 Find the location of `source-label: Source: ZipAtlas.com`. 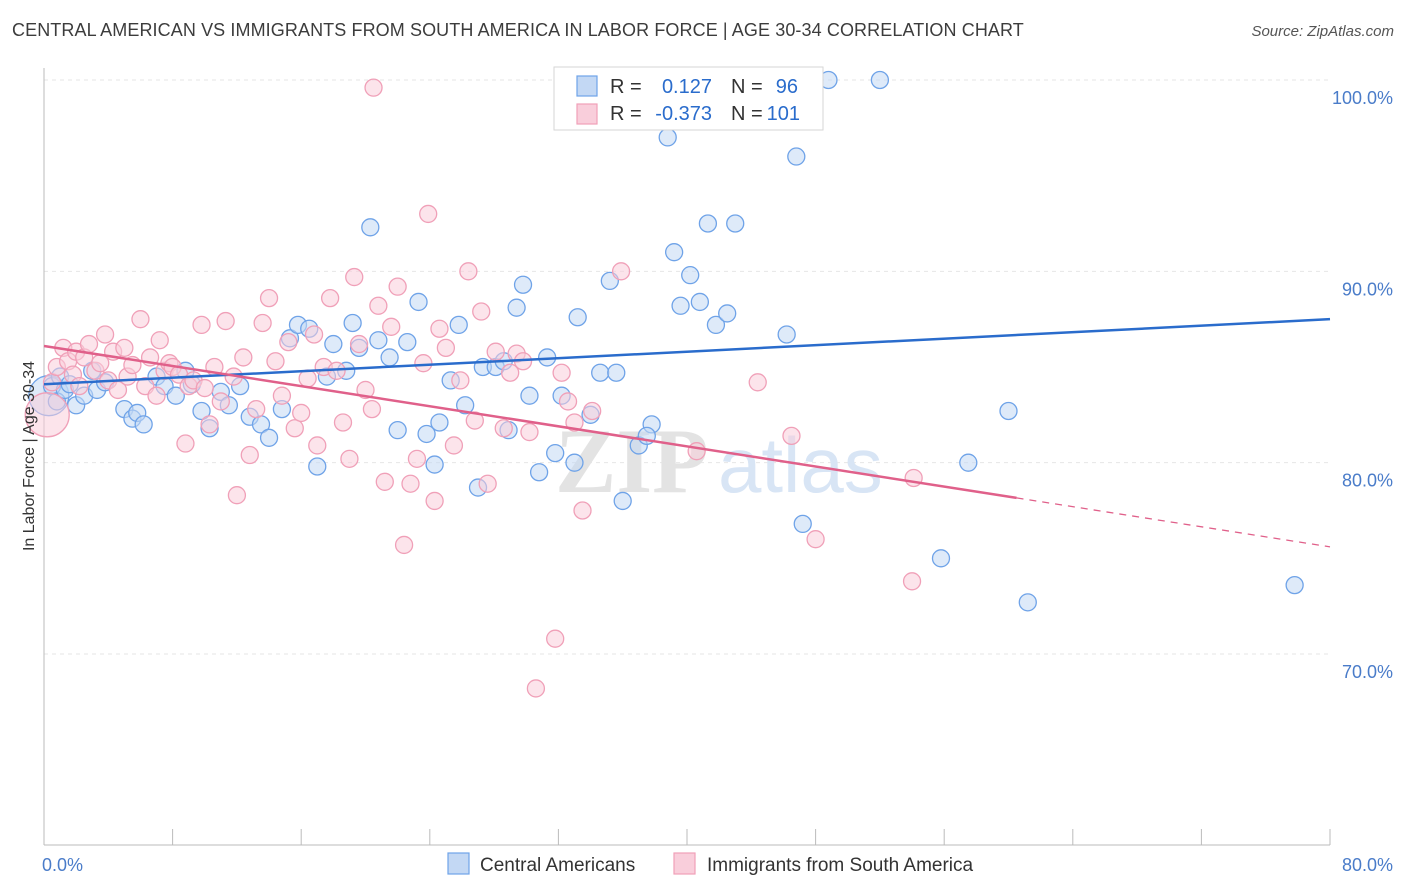

source-label: Source: ZipAtlas.com is located at coordinates (1322, 31).